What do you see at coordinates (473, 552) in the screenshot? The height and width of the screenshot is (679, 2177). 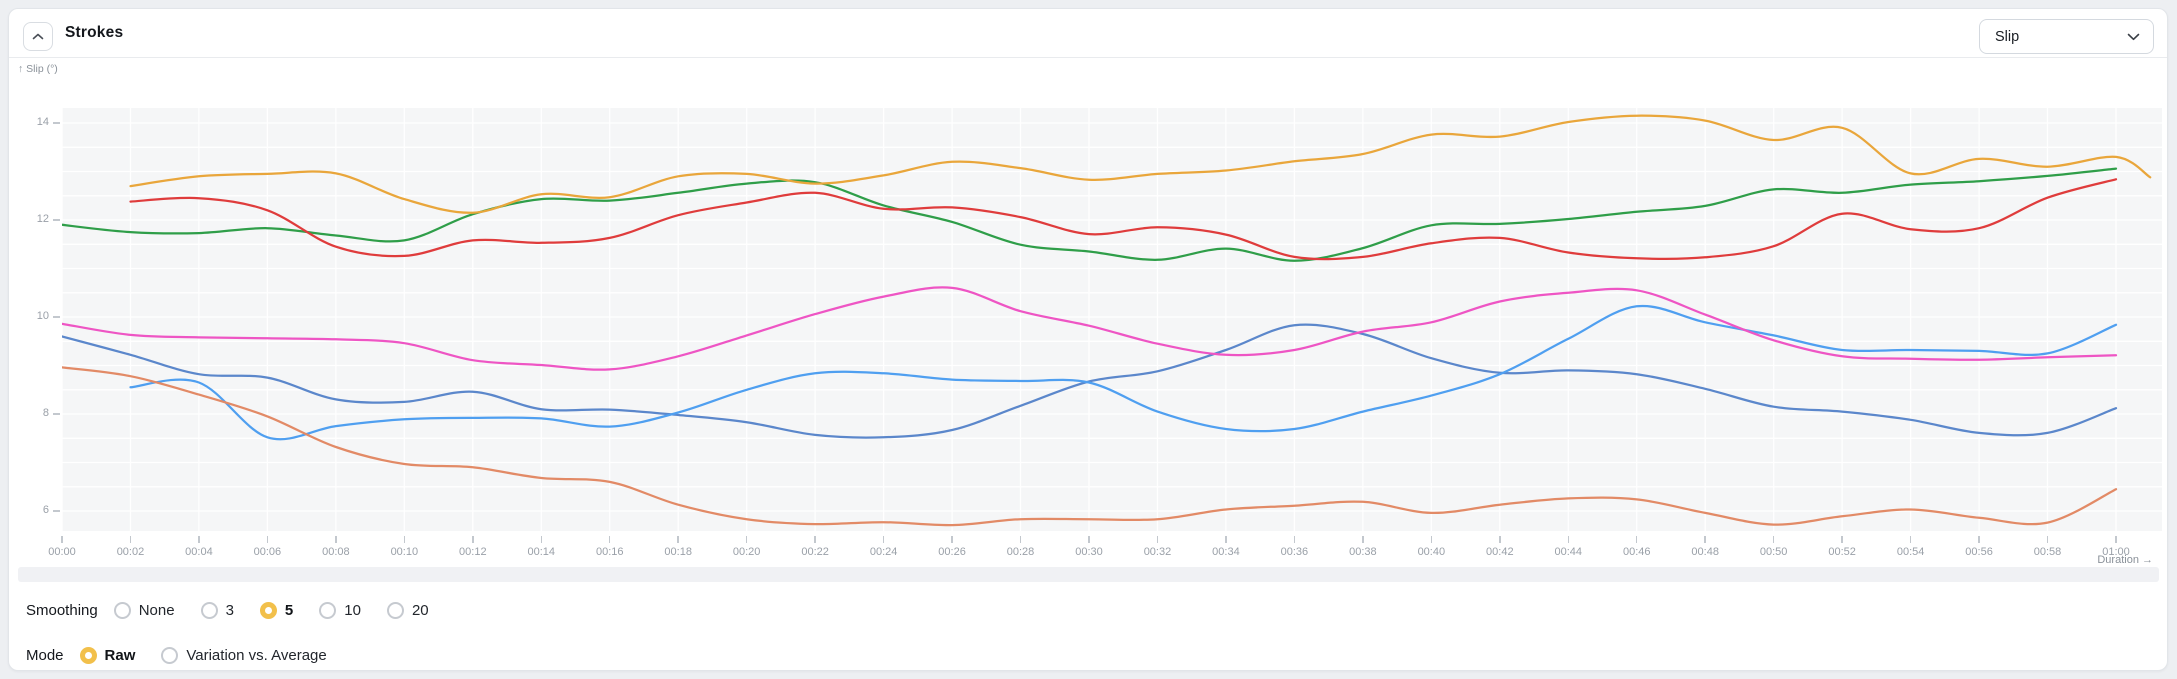 I see `x-tick-label: 00:12` at bounding box center [473, 552].